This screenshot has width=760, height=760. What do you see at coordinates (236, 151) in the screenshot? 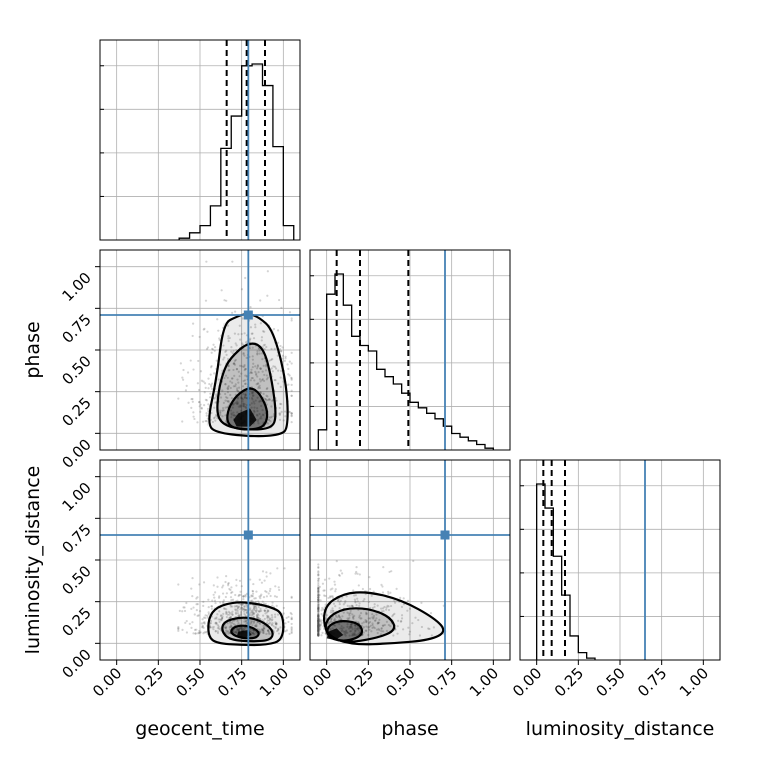
I see `histogram-geocent_time` at bounding box center [236, 151].